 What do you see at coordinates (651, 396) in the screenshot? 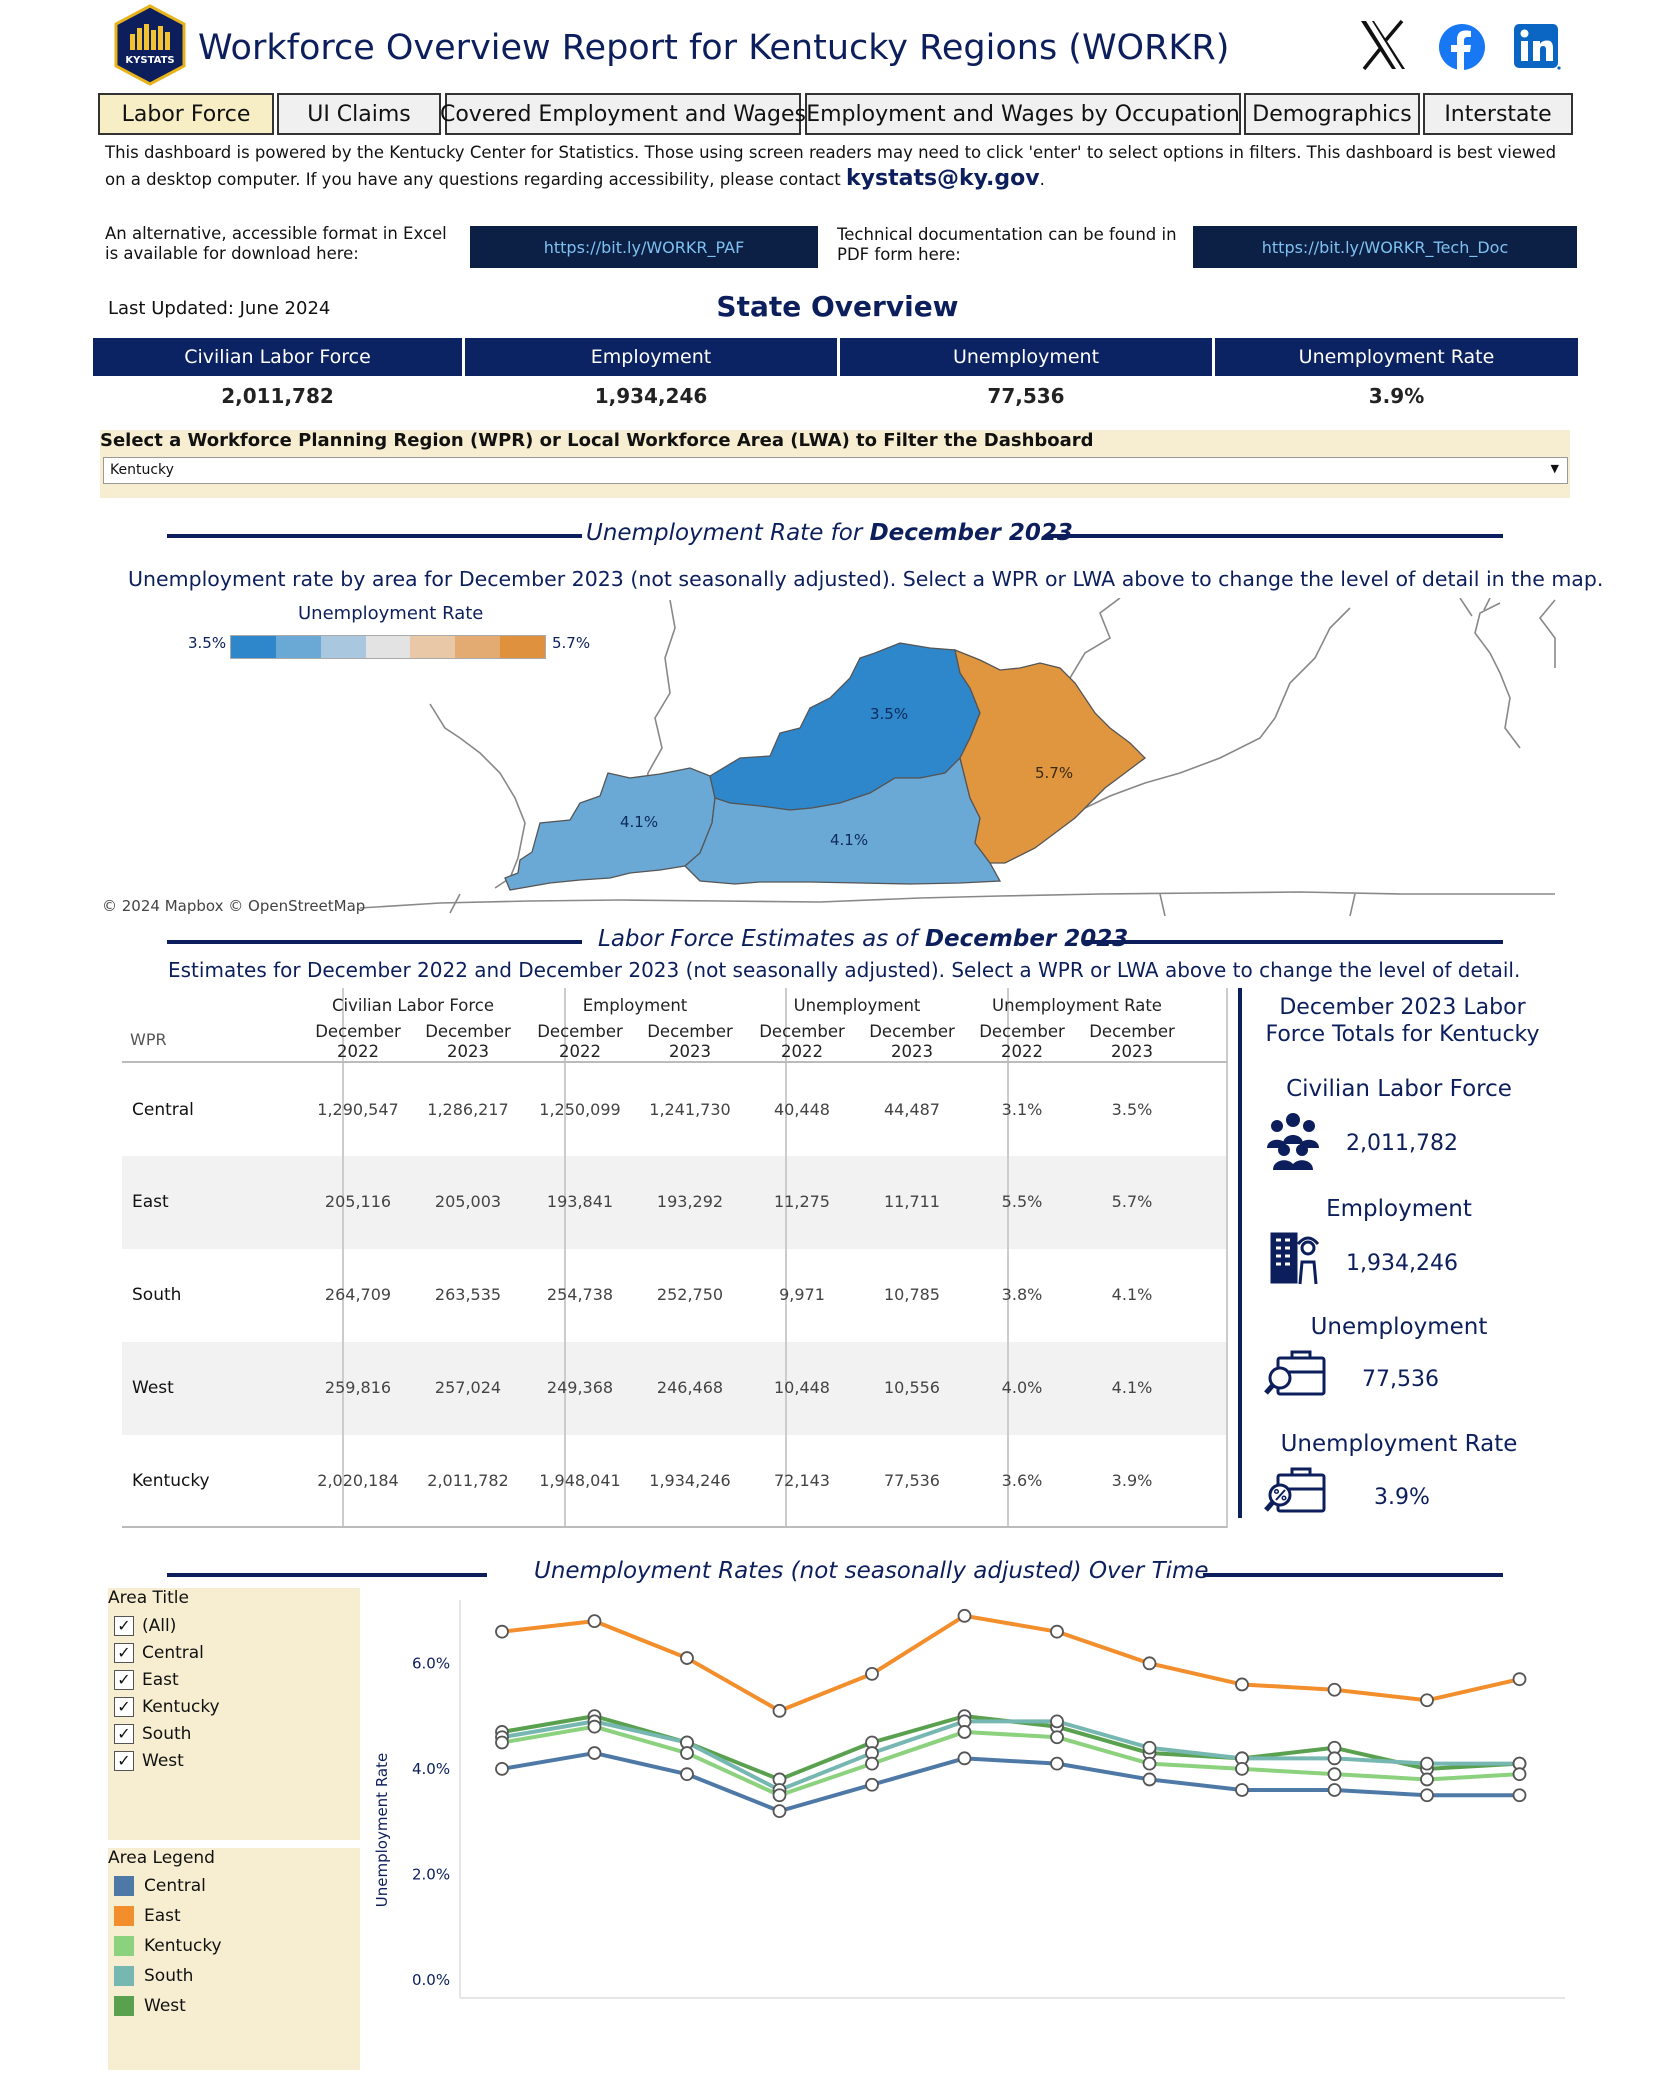
I see `kpi-value-employment: 1,934,246` at bounding box center [651, 396].